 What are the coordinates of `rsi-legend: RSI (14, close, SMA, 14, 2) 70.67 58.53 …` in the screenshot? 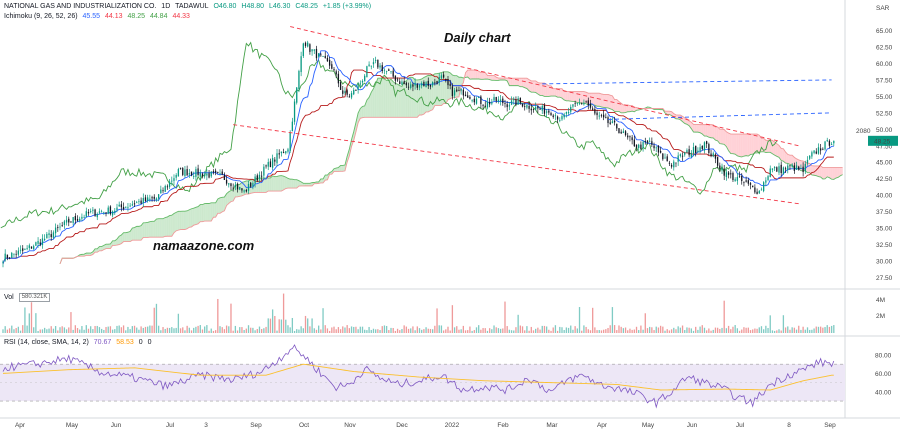 It's located at (79, 342).